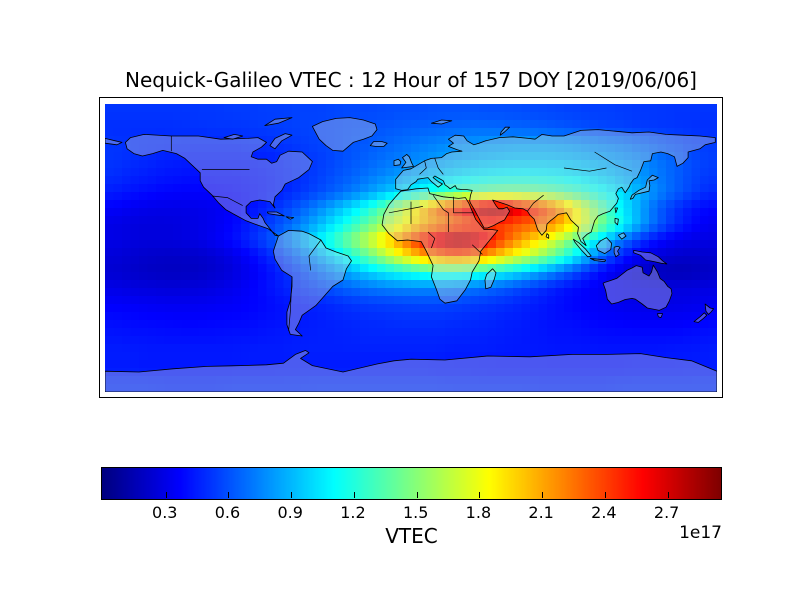  What do you see at coordinates (644, 187) in the screenshot?
I see `coastline-japan` at bounding box center [644, 187].